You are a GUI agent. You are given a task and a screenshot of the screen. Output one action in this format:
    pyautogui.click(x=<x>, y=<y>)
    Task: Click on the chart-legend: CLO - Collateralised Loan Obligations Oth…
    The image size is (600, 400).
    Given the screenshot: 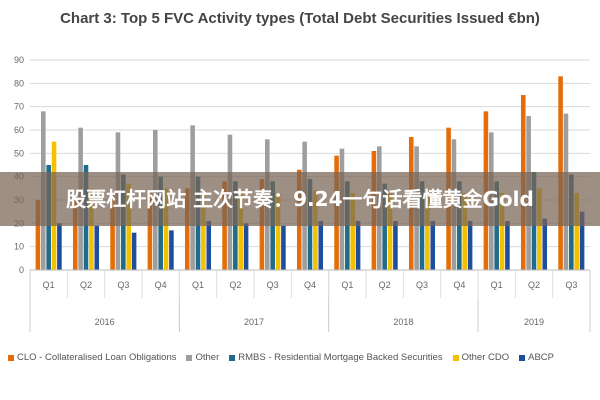 What is the action you would take?
    pyautogui.click(x=303, y=357)
    